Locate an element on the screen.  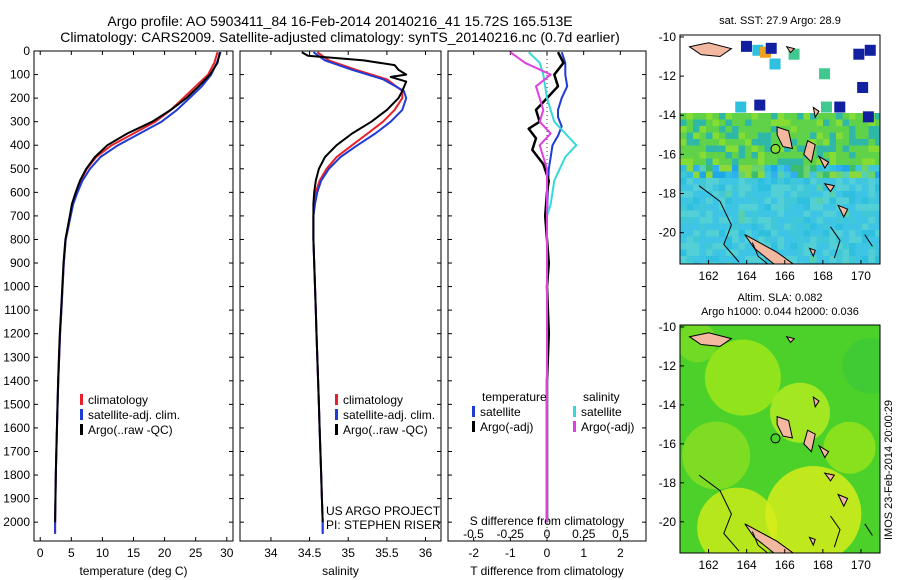
sla-map: 162 164 166 168 170 -10 -12 -14 -16 -18 -20 is located at coordinates (770, 446).